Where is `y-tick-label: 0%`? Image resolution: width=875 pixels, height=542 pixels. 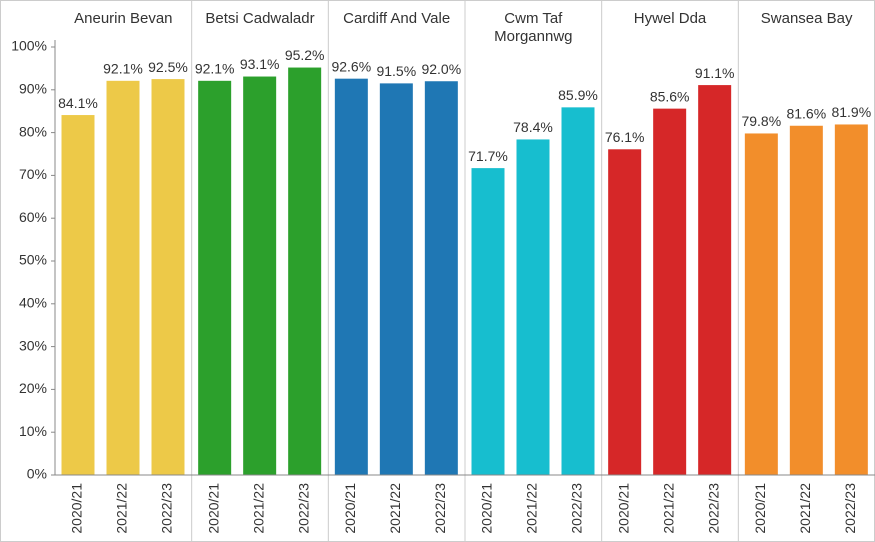 y-tick-label: 0% is located at coordinates (37, 474).